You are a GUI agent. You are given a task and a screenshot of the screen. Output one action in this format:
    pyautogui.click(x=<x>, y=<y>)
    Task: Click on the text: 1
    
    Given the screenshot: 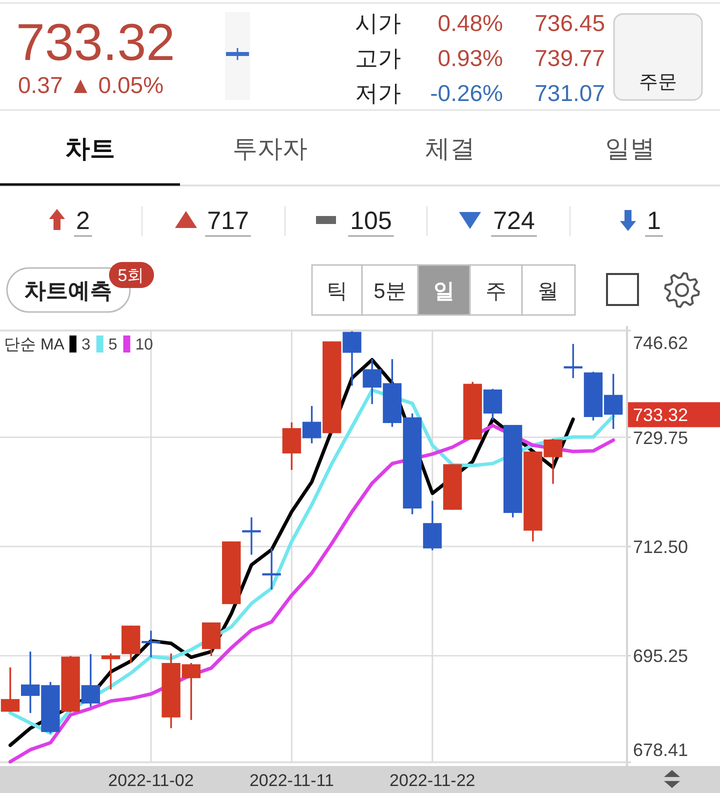 What is the action you would take?
    pyautogui.click(x=654, y=221)
    